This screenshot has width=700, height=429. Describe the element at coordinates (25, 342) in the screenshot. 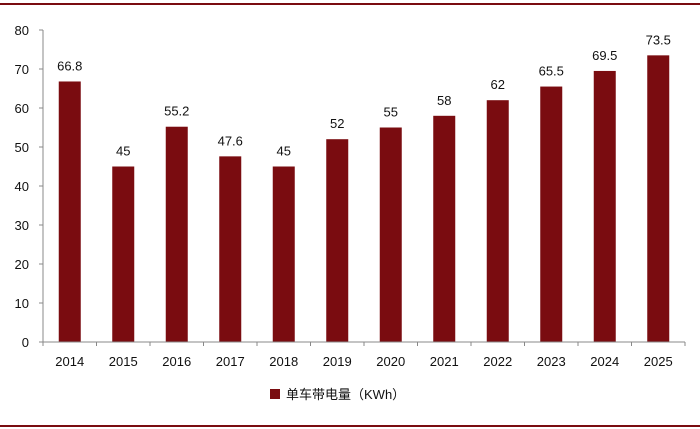

I see `y-tick-label: 0` at that location.